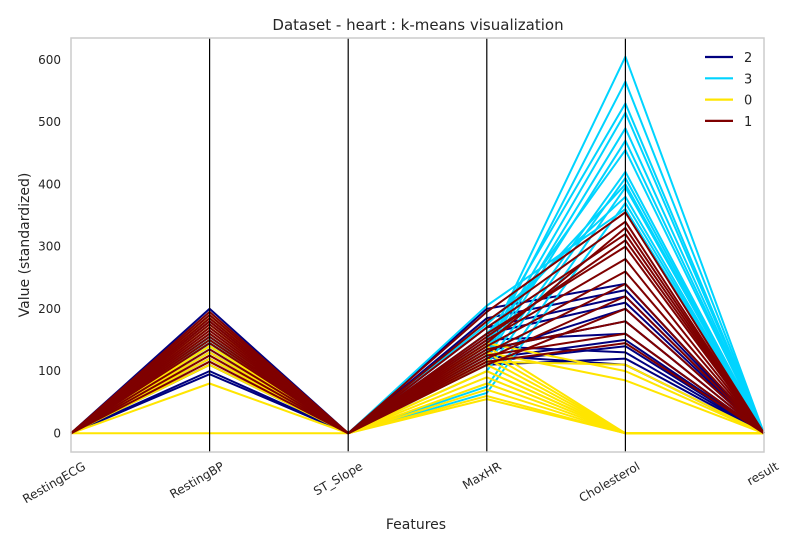  I want to click on y-tick-label: 500, so click(49, 122).